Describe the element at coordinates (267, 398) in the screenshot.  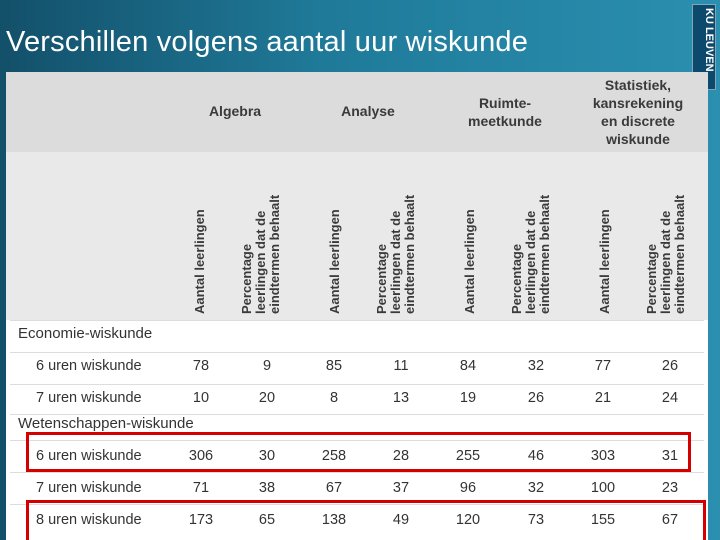
I see `table-cell: 20` at that location.